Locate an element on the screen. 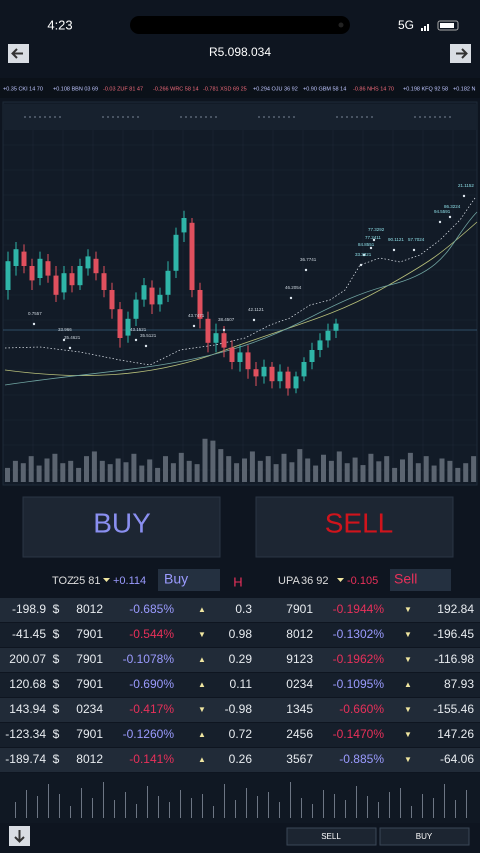 The height and width of the screenshot is (853, 480). annotation: 33.3321 is located at coordinates (363, 254).